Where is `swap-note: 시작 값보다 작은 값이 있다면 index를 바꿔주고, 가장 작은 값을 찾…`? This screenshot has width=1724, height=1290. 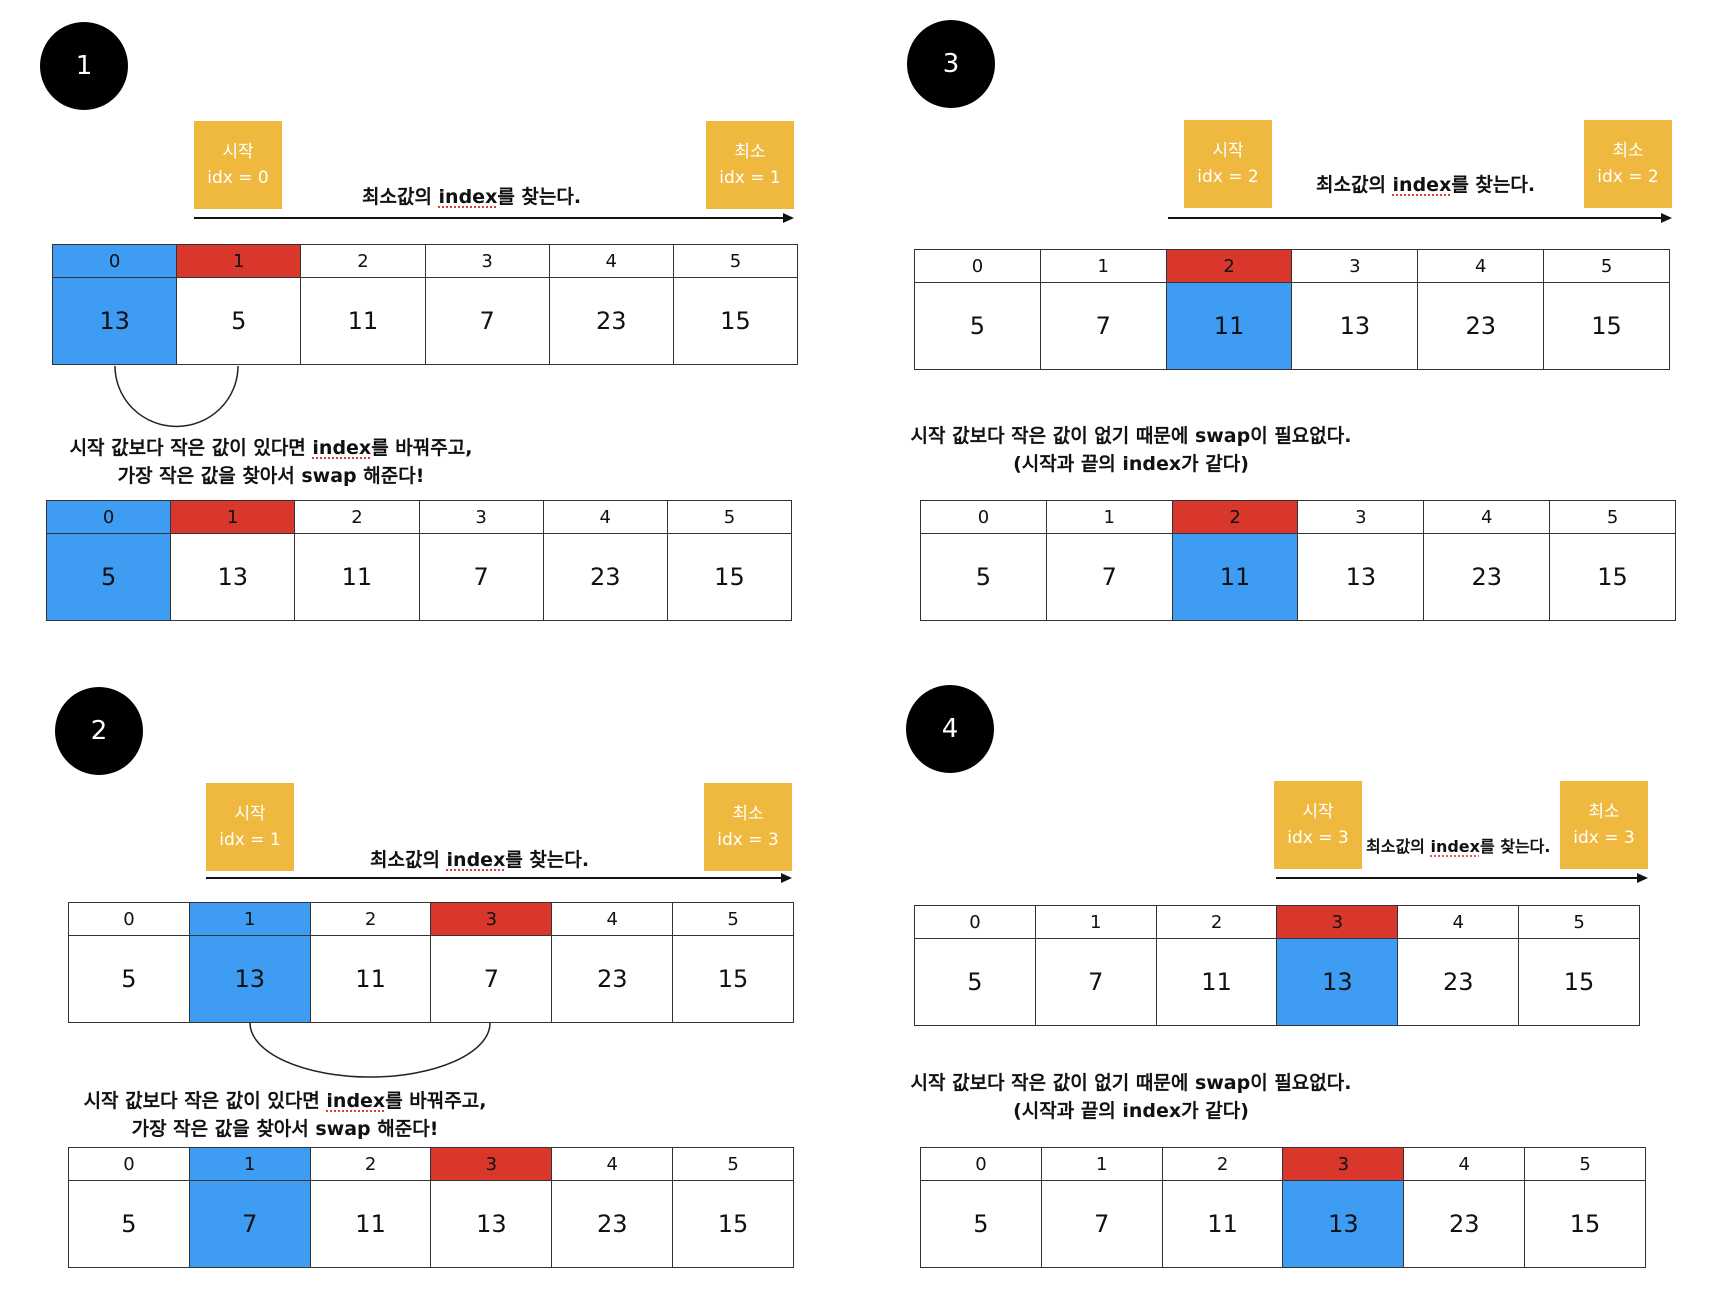
swap-note: 시작 값보다 작은 값이 있다면 index를 바꿔주고, 가장 작은 값을 찾… is located at coordinates (285, 1115).